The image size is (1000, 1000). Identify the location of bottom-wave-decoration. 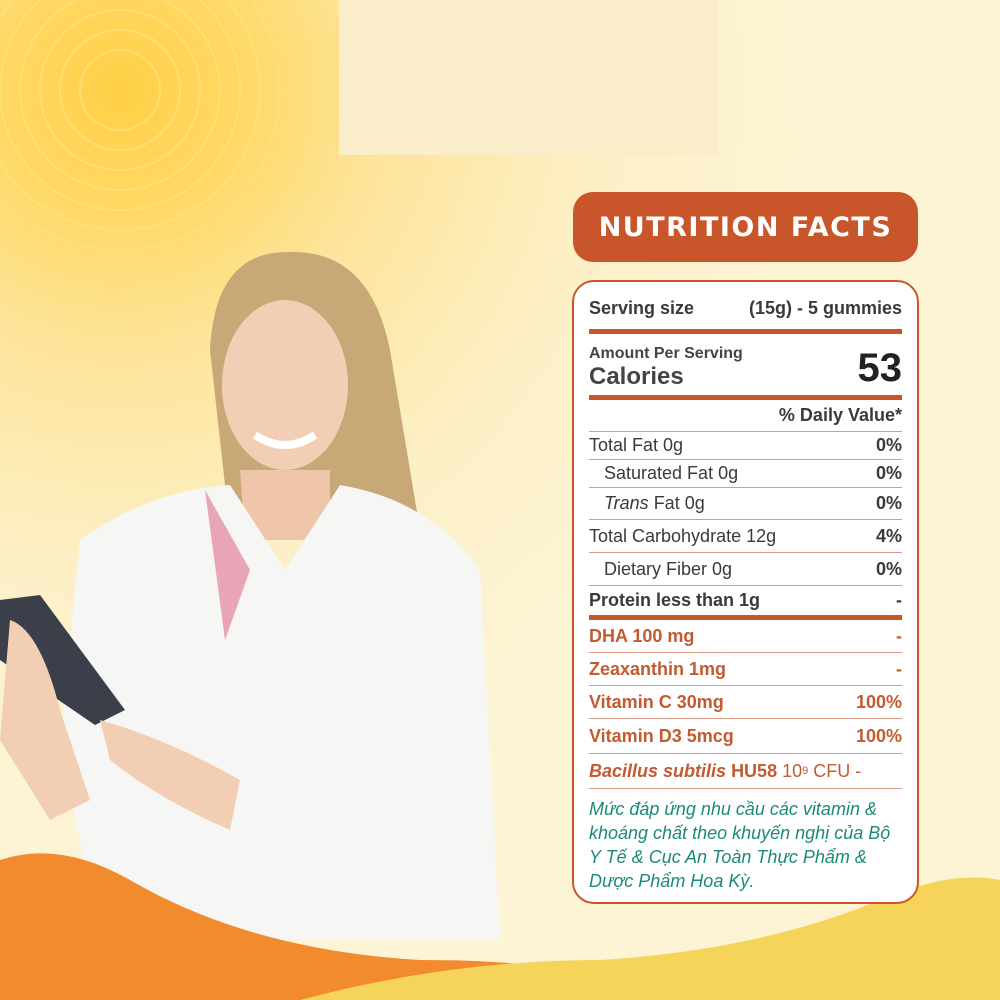
(500, 926).